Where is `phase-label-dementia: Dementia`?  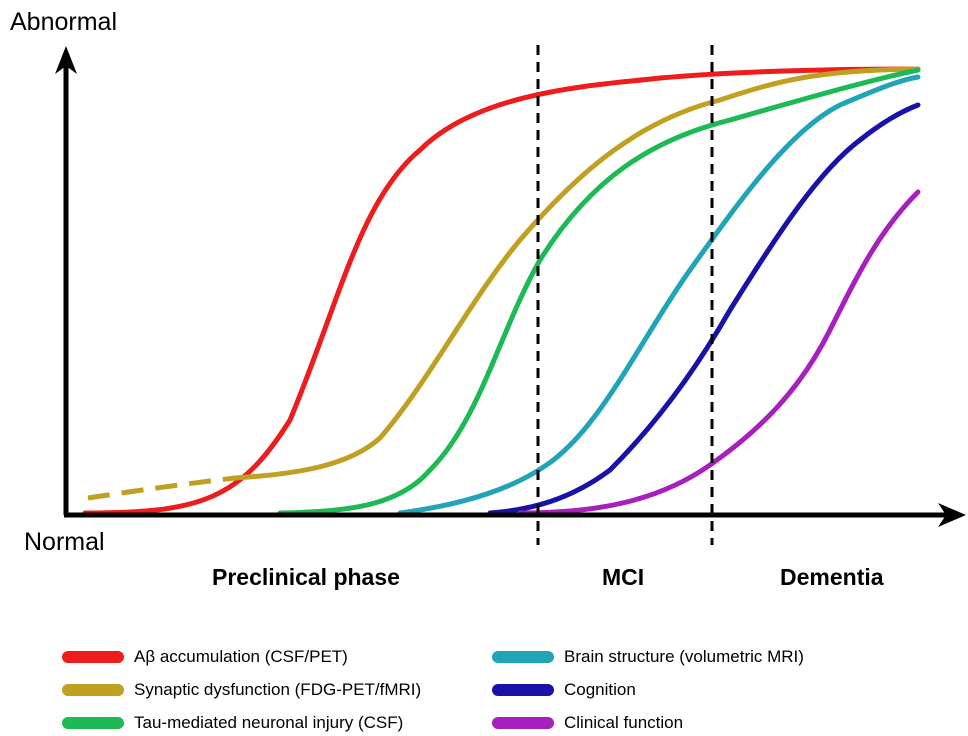
phase-label-dementia: Dementia is located at coordinates (832, 577).